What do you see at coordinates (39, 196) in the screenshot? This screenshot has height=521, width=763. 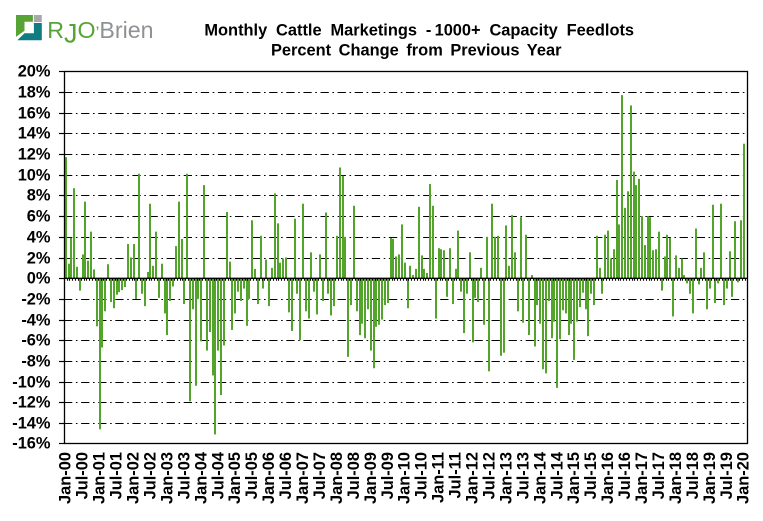 I see `svg-text: 8%` at bounding box center [39, 196].